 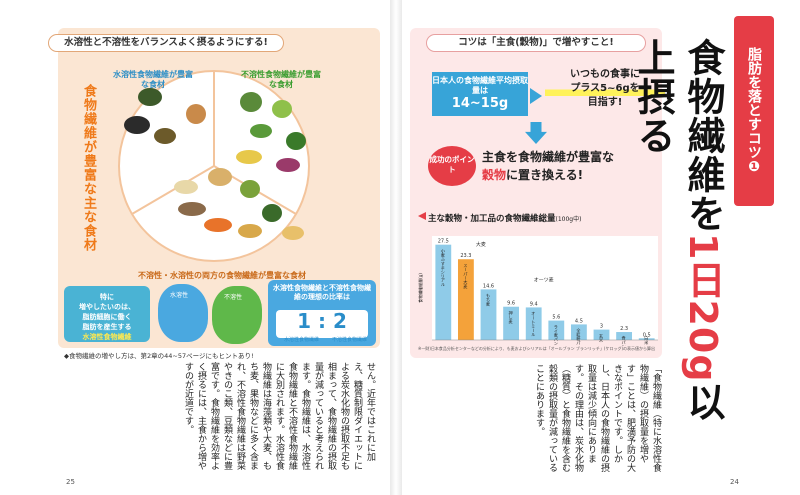 What do you see at coordinates (465, 256) in the screenshot?
I see `chart-value-label: 23.3` at bounding box center [465, 256].